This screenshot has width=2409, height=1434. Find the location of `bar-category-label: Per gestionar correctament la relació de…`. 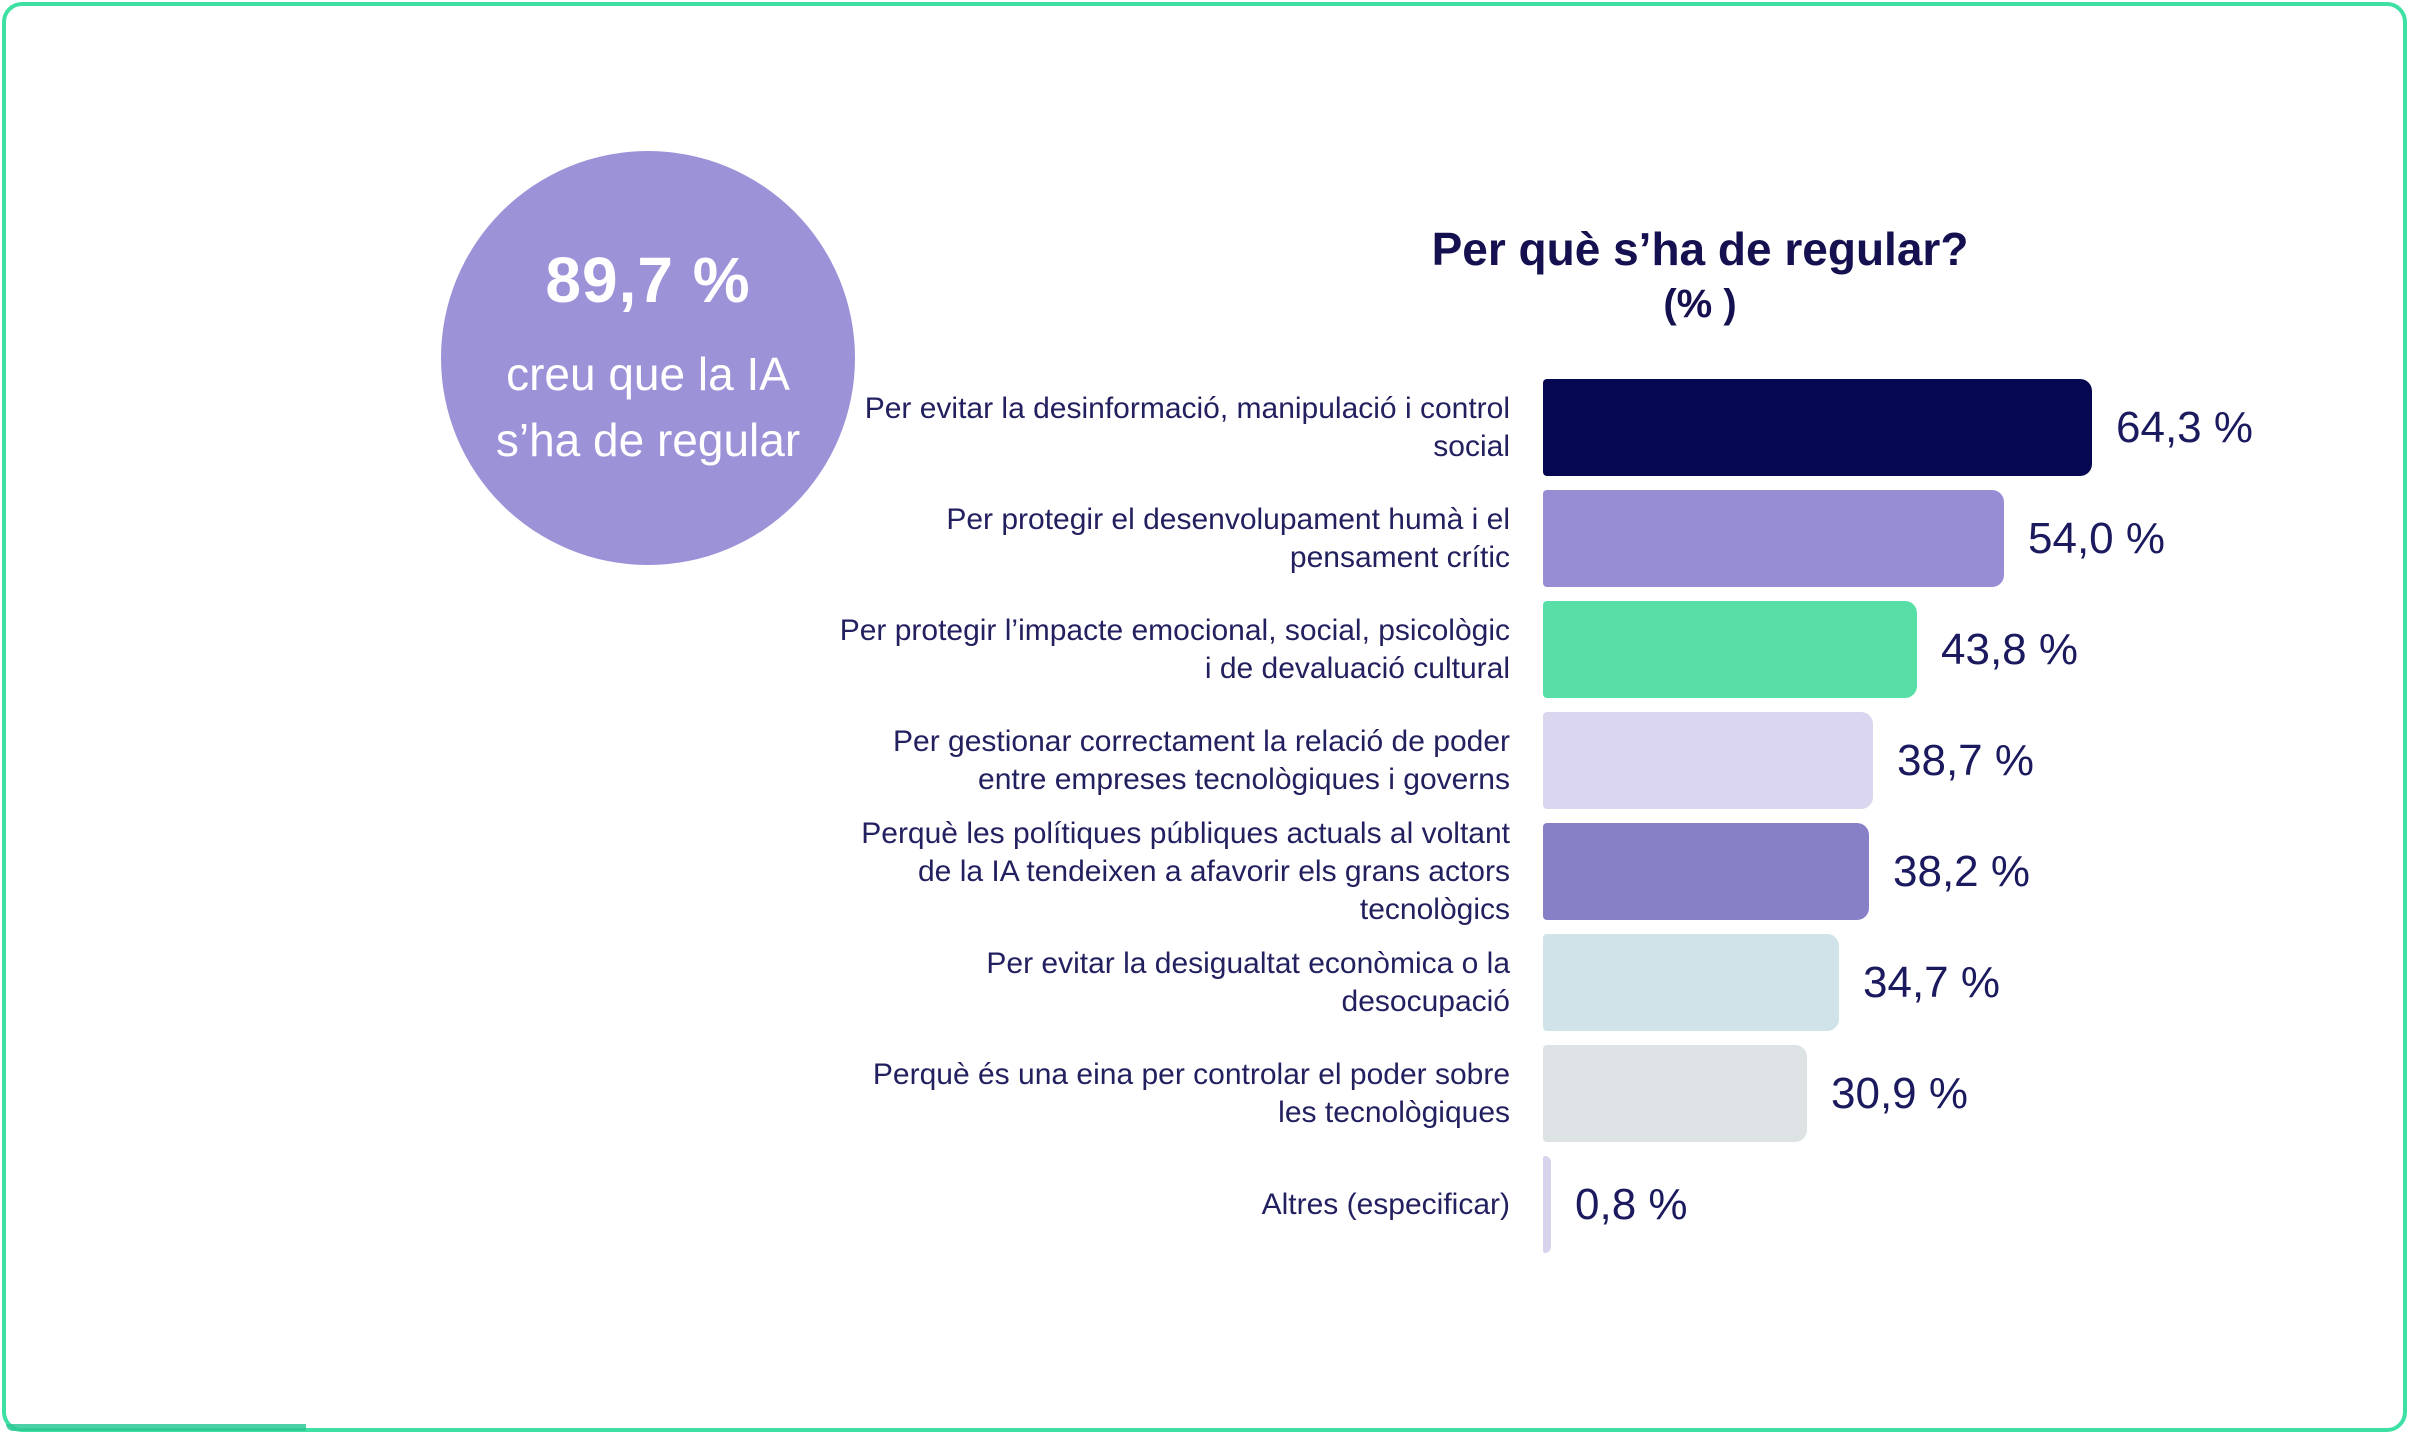

bar-category-label: Per gestionar correctament la relació de… is located at coordinates (1201, 760).